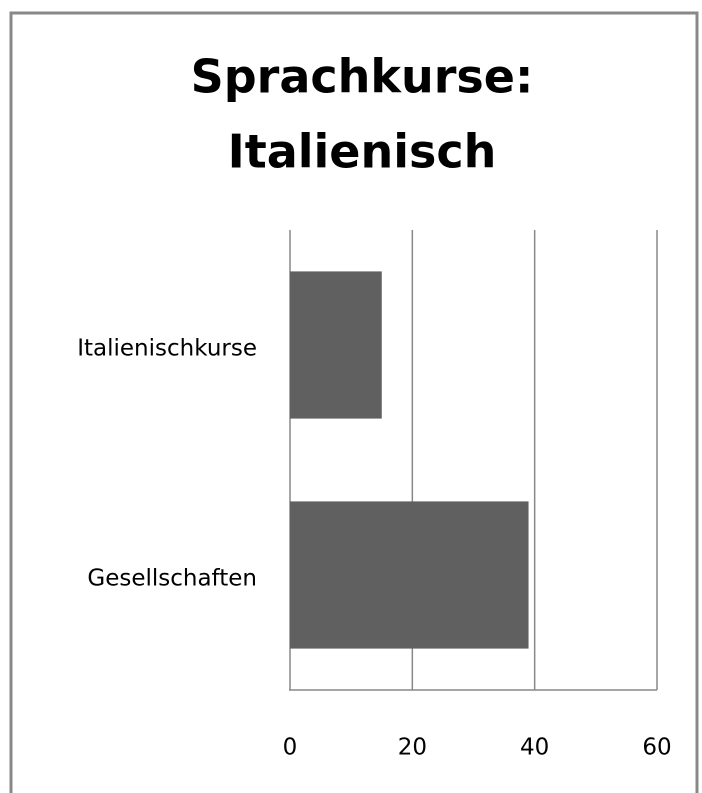  What do you see at coordinates (656, 748) in the screenshot?
I see `x-tick-label: 60` at bounding box center [656, 748].